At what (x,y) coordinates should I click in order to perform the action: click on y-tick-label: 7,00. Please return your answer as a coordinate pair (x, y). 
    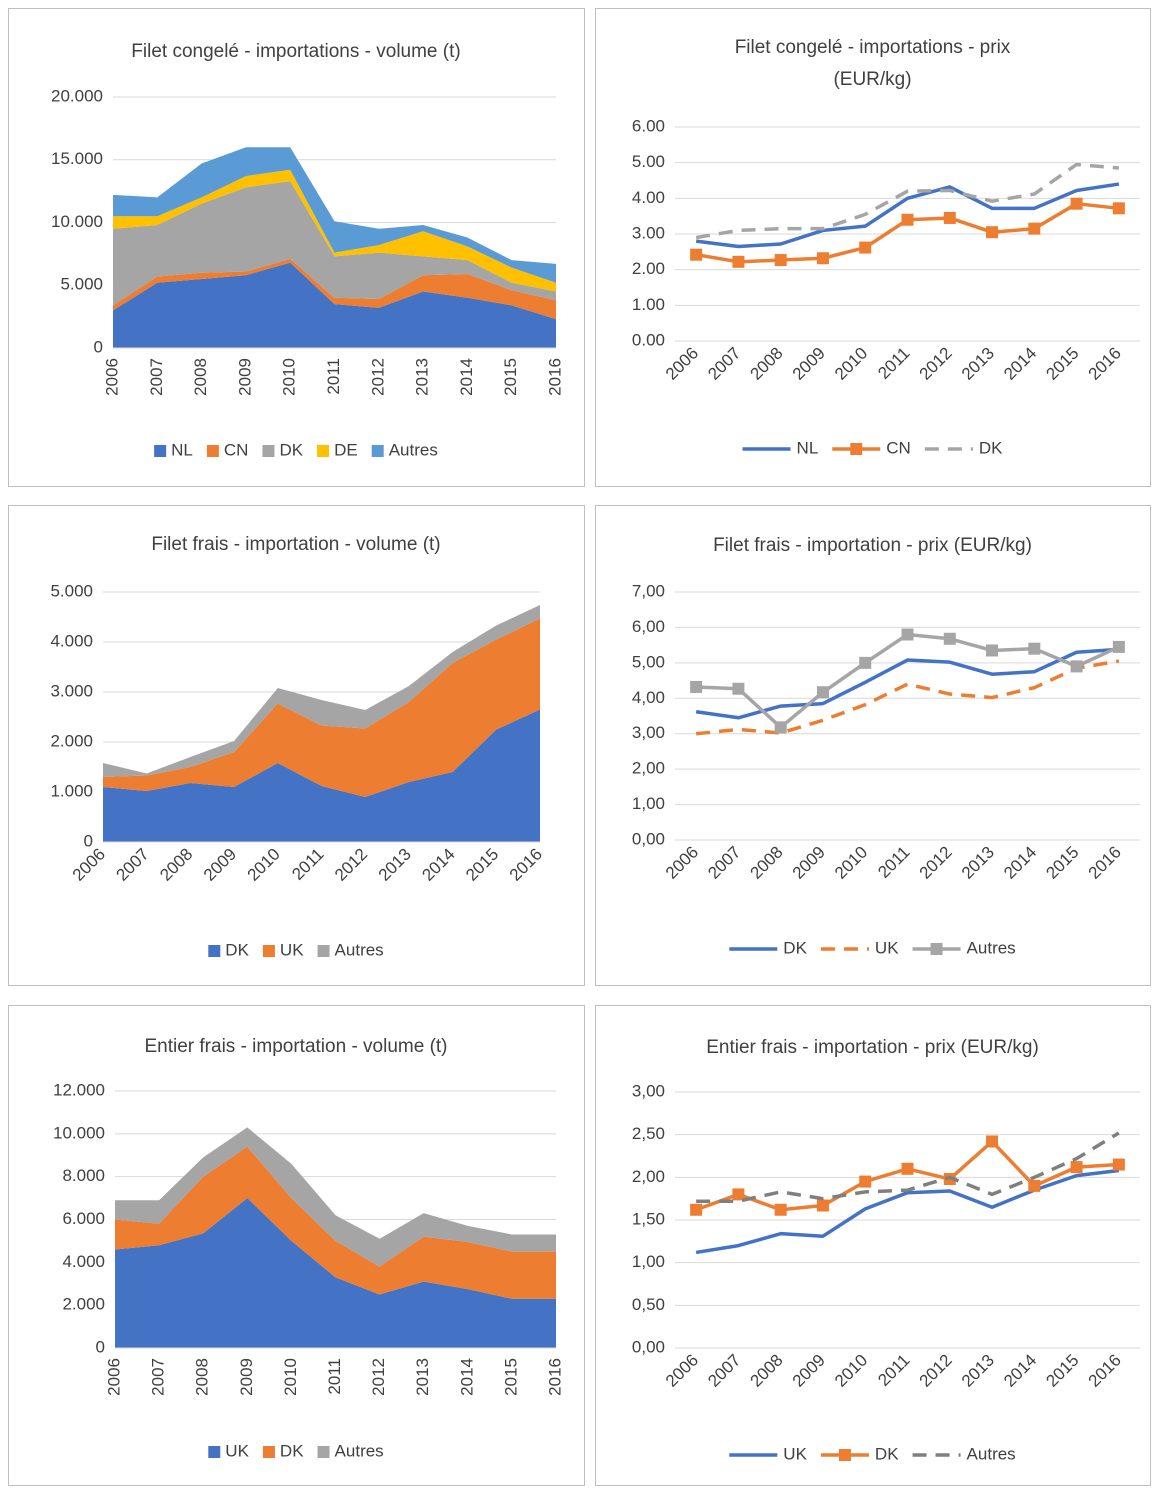
    Looking at the image, I should click on (648, 590).